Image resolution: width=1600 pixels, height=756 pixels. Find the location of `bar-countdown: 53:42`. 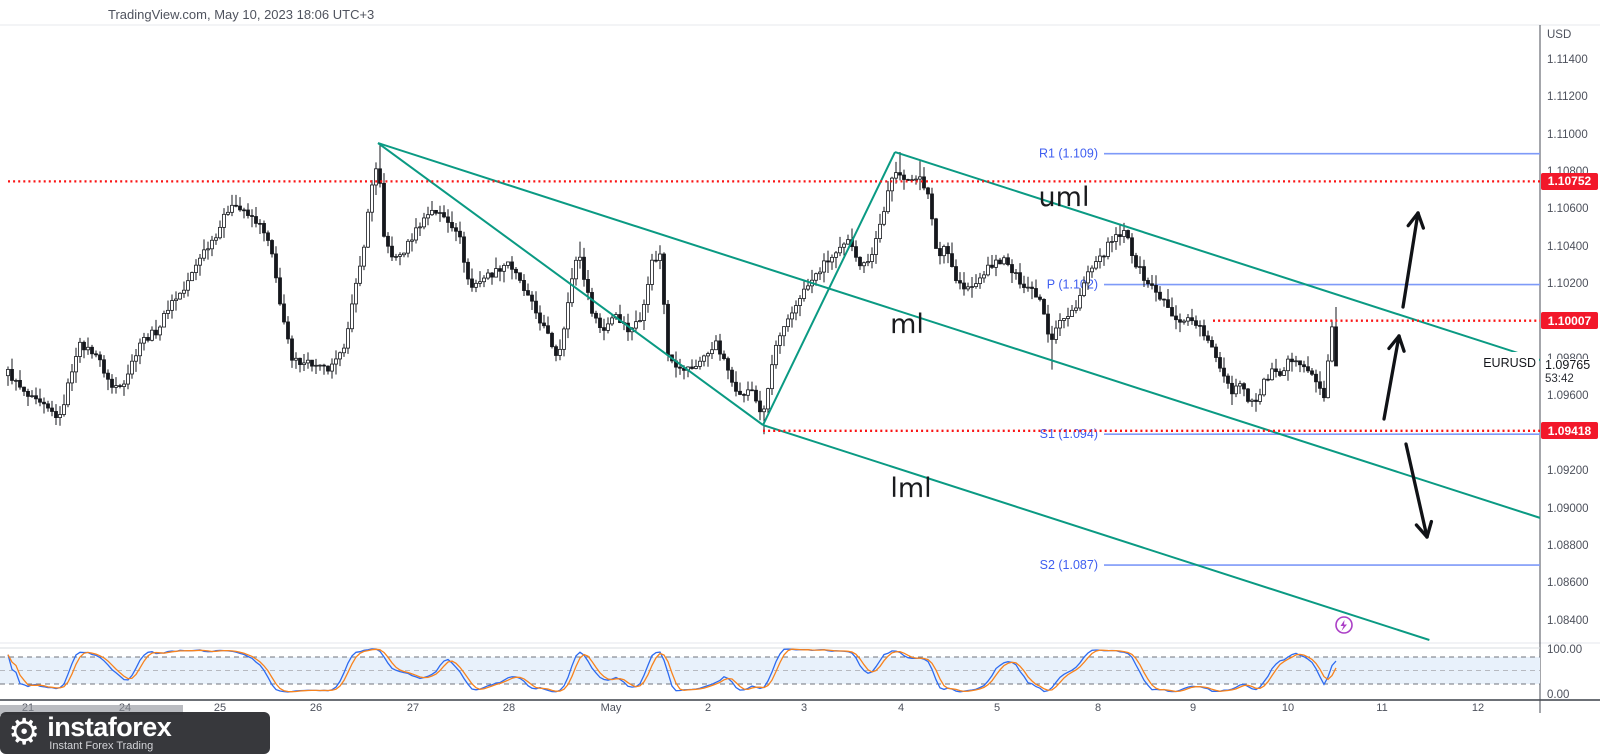

bar-countdown: 53:42 is located at coordinates (1559, 378).